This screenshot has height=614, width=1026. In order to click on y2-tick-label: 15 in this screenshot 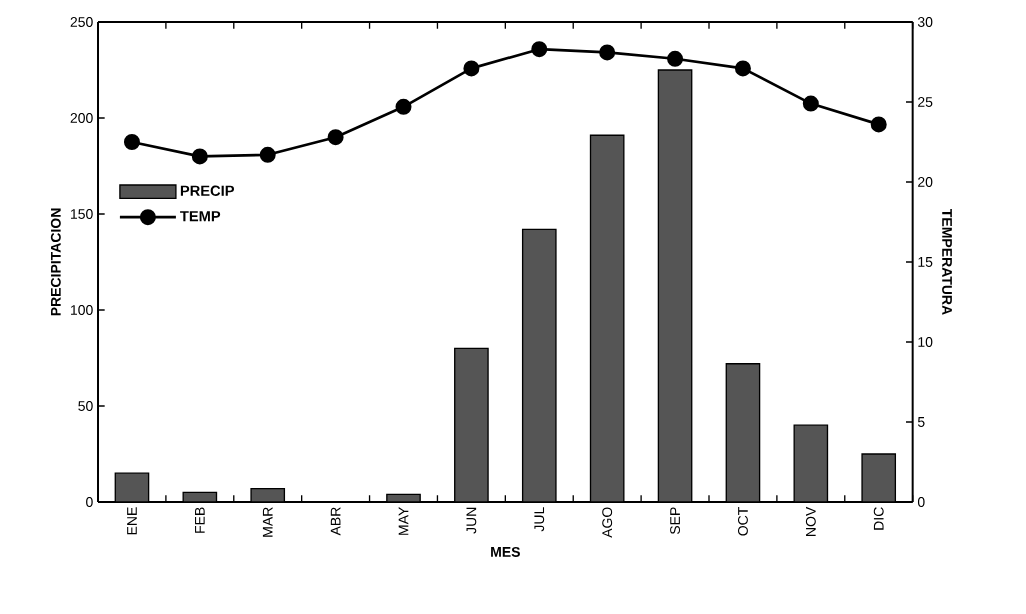, I will do `click(925, 262)`.